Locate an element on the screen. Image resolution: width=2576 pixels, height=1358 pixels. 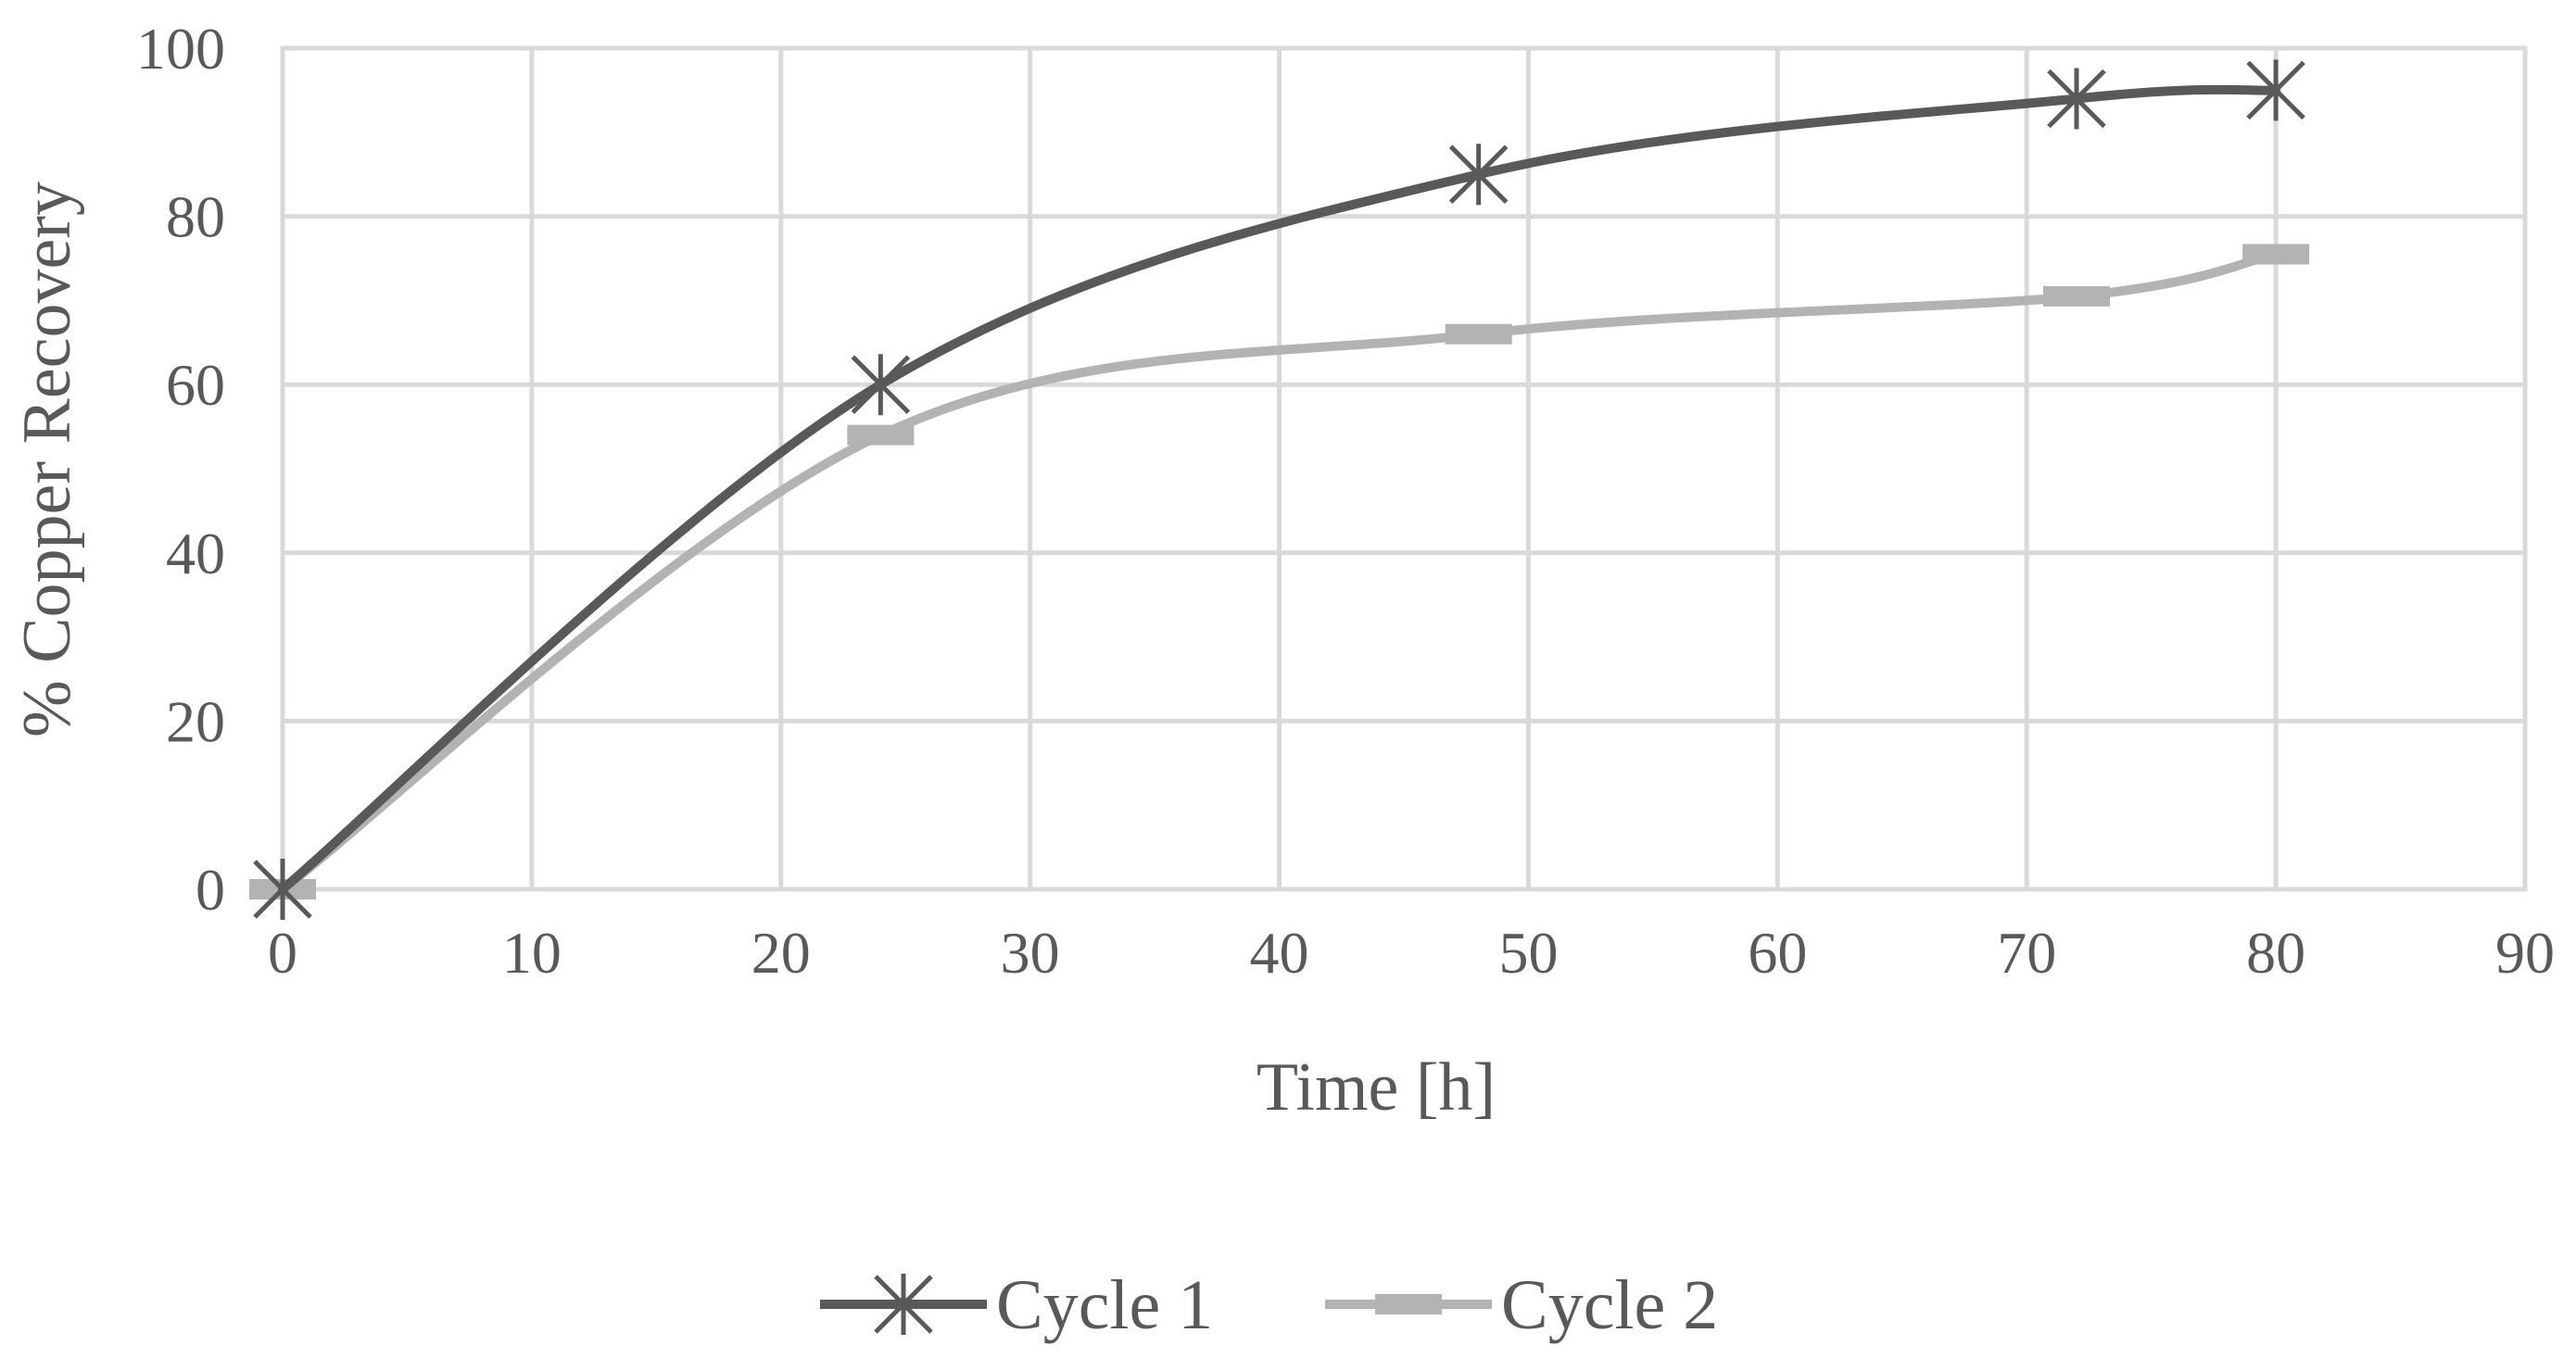
x-axis-tick-labels: 0 10 20 30 40 50 60 70 80 90 is located at coordinates (1411, 953).